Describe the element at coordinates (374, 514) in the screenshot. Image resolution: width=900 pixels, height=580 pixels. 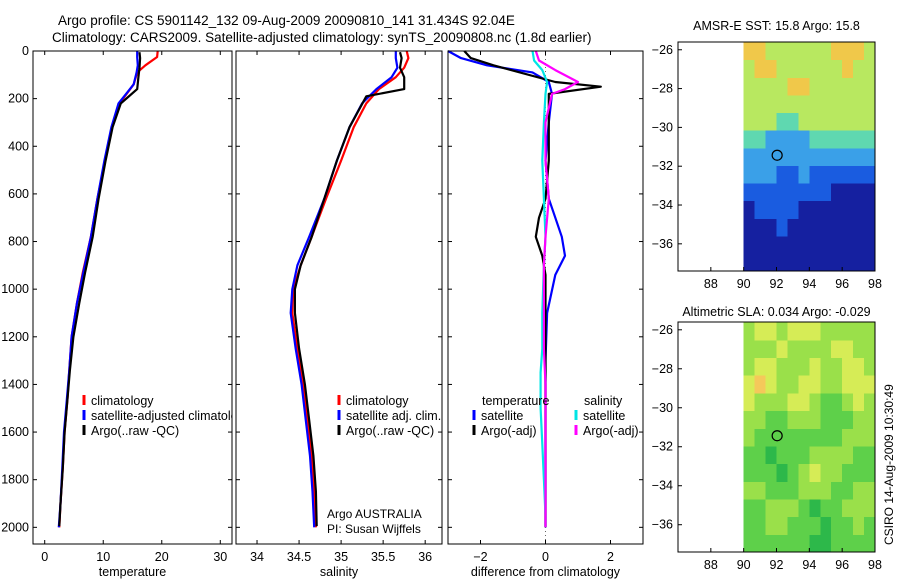
I see `annotation-argo-australia: Argo AUSTRALIA` at that location.